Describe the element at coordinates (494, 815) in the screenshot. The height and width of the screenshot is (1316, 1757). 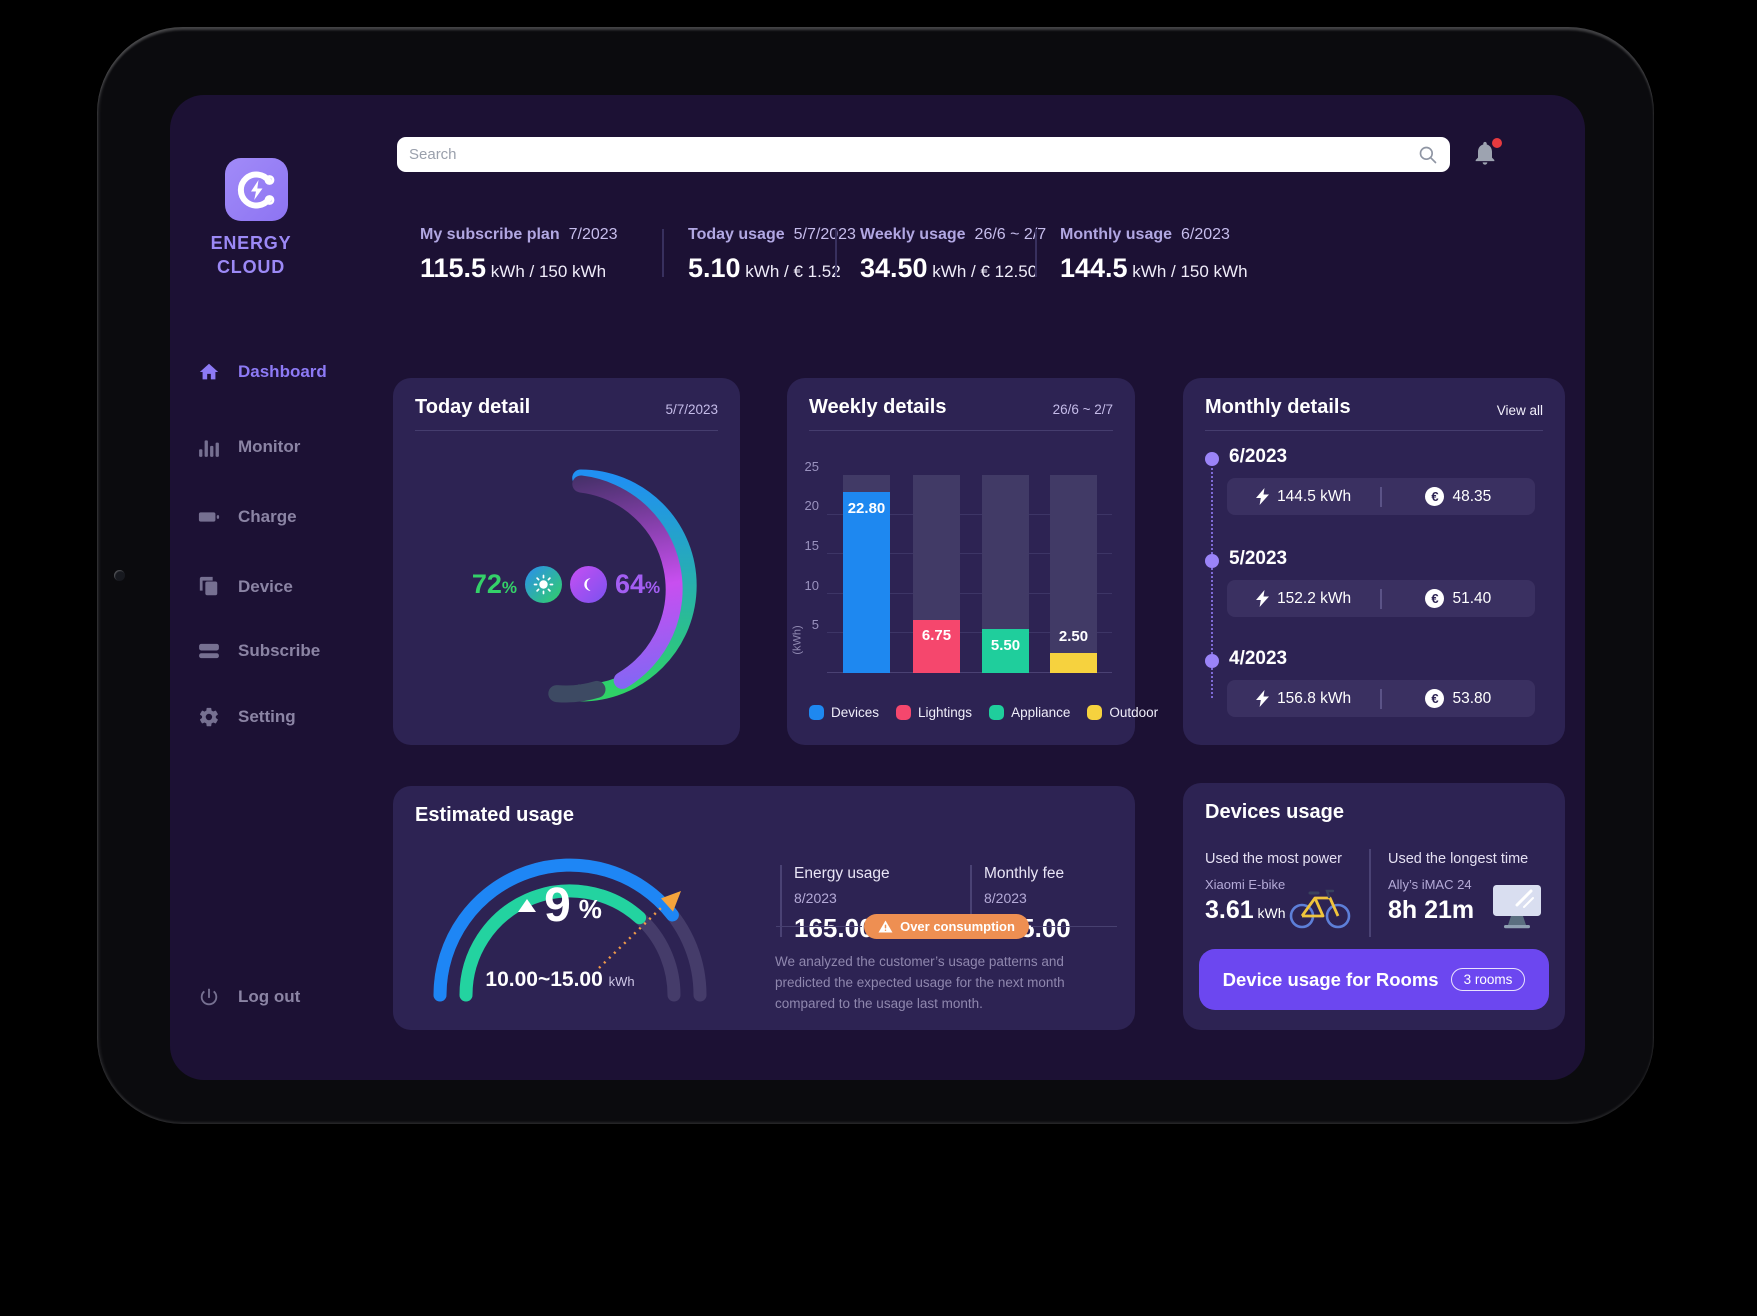
I see `card-title: Estimated usage` at that location.